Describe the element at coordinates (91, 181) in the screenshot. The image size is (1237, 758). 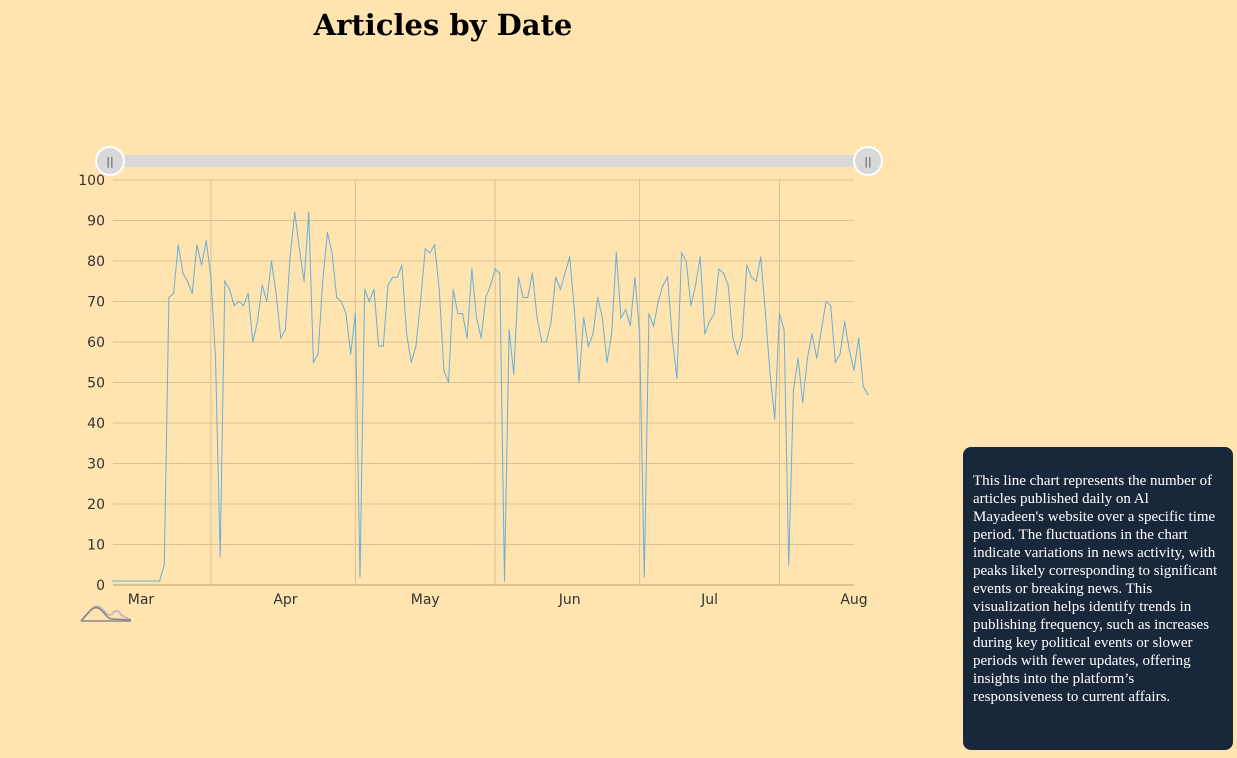
I see `y-tick-label: 100` at that location.